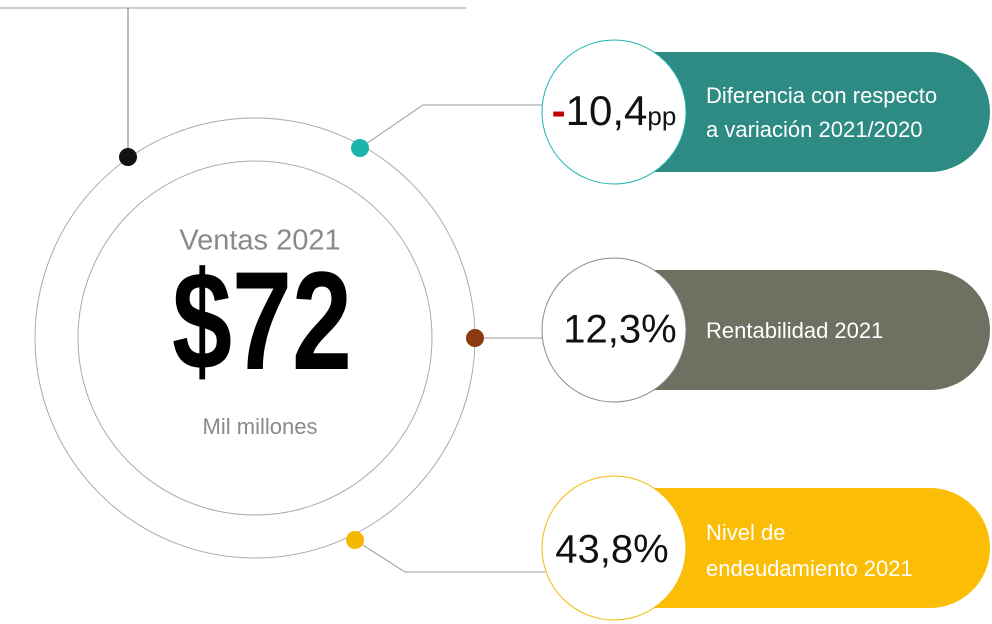  I want to click on label: Rentabilidad 2021, so click(794, 330).